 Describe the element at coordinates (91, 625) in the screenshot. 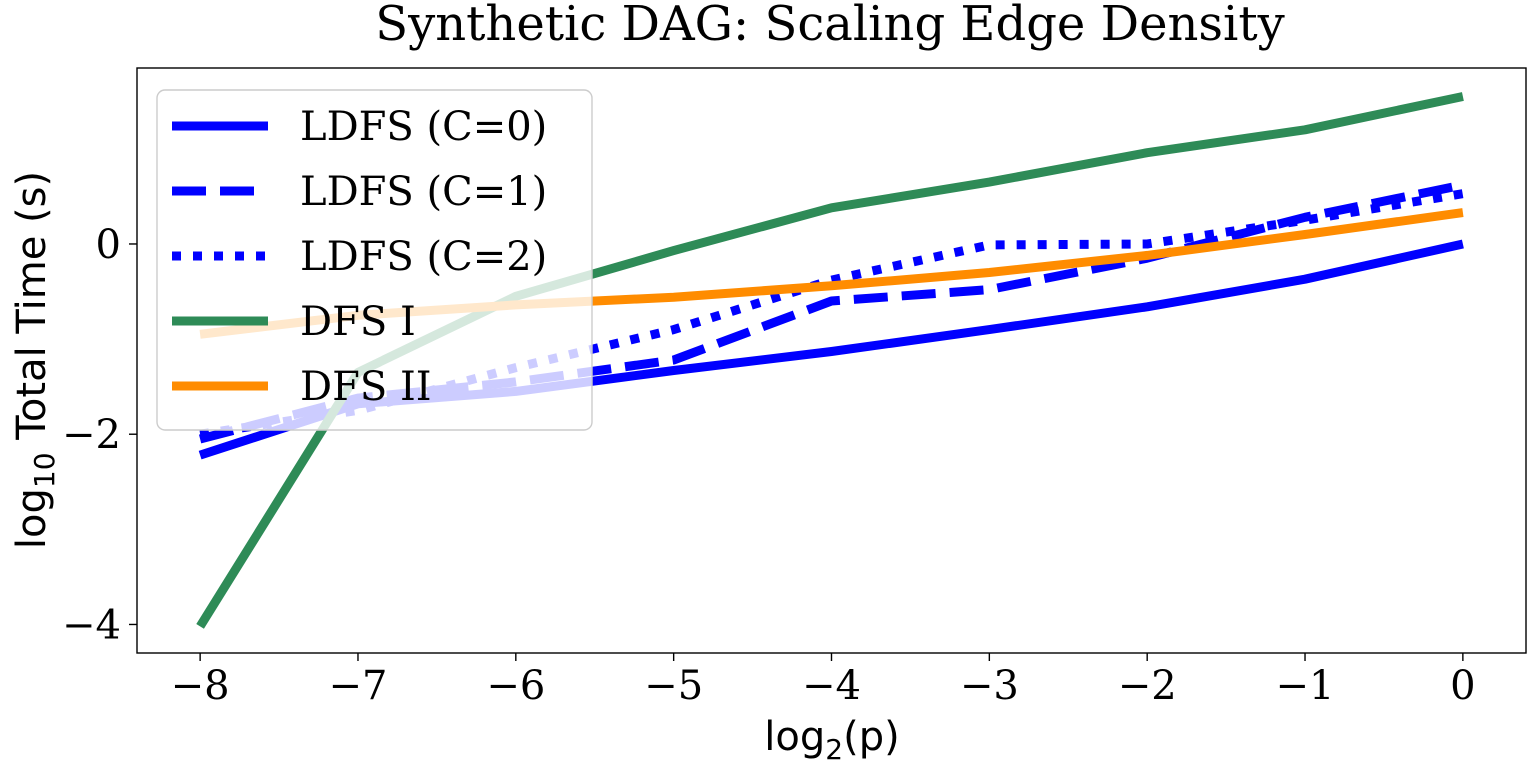

I see `y-tick-label: −4` at that location.